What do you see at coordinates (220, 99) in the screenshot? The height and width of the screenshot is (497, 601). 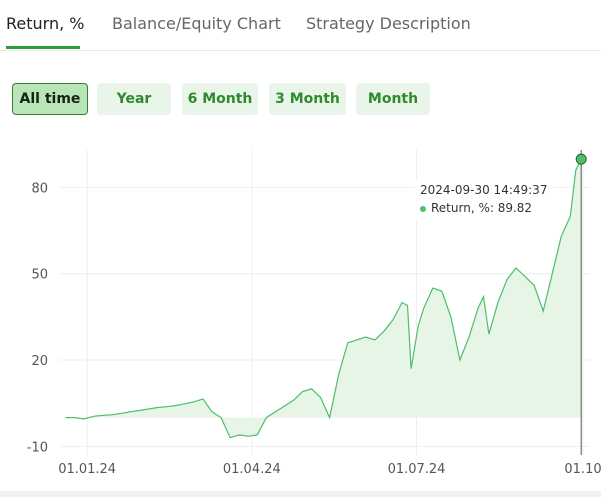 I see `filter-6-month-button: 6 Month` at bounding box center [220, 99].